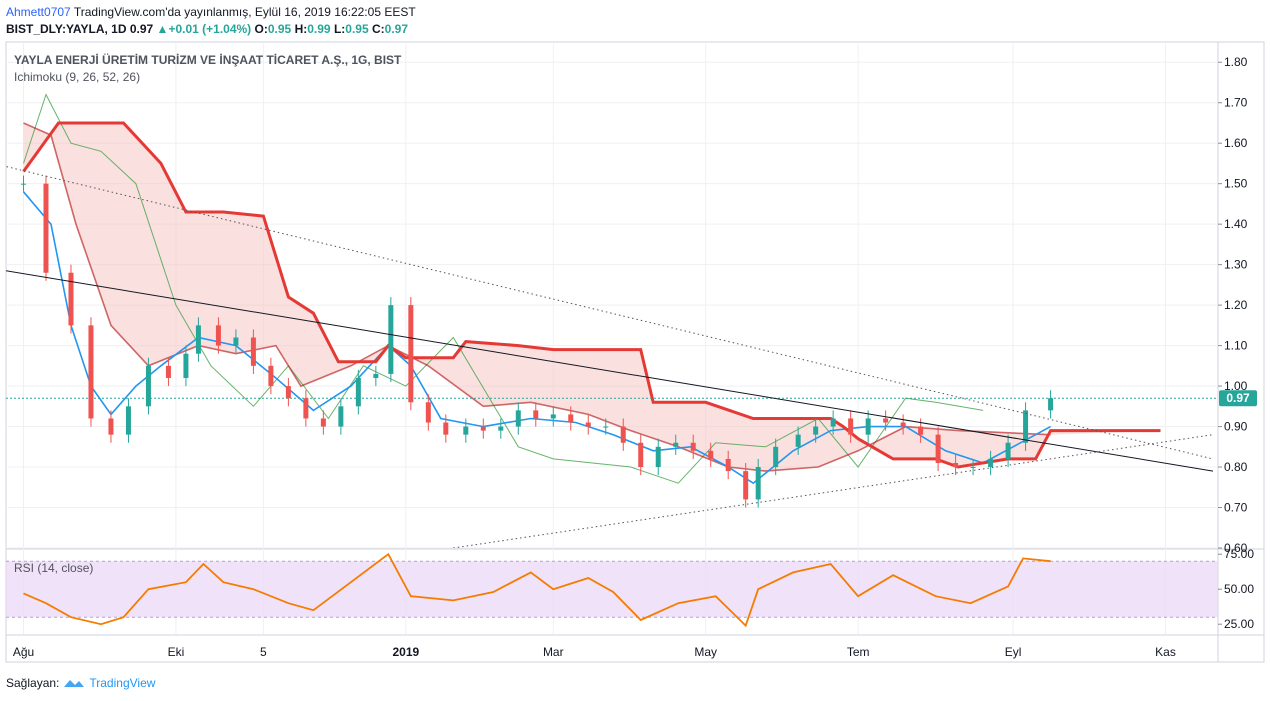 The width and height of the screenshot is (1271, 701). I want to click on author-name: Ahmett0707, so click(38, 12).